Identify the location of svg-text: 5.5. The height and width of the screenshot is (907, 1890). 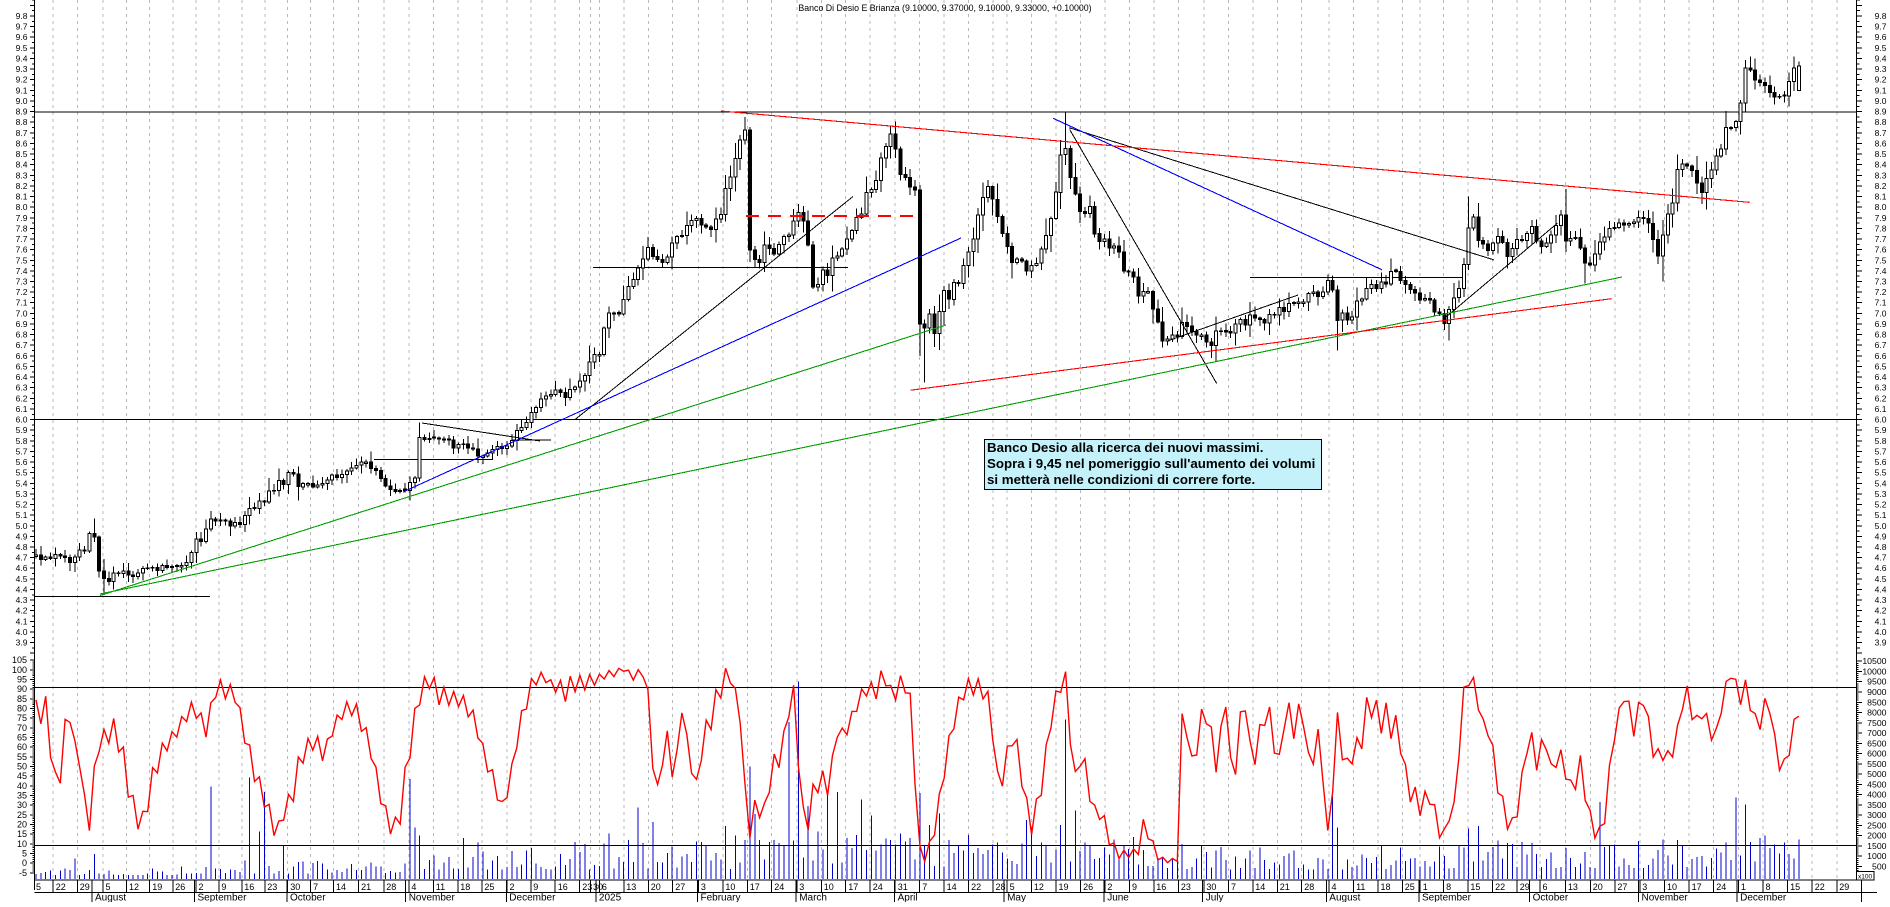
(22, 473).